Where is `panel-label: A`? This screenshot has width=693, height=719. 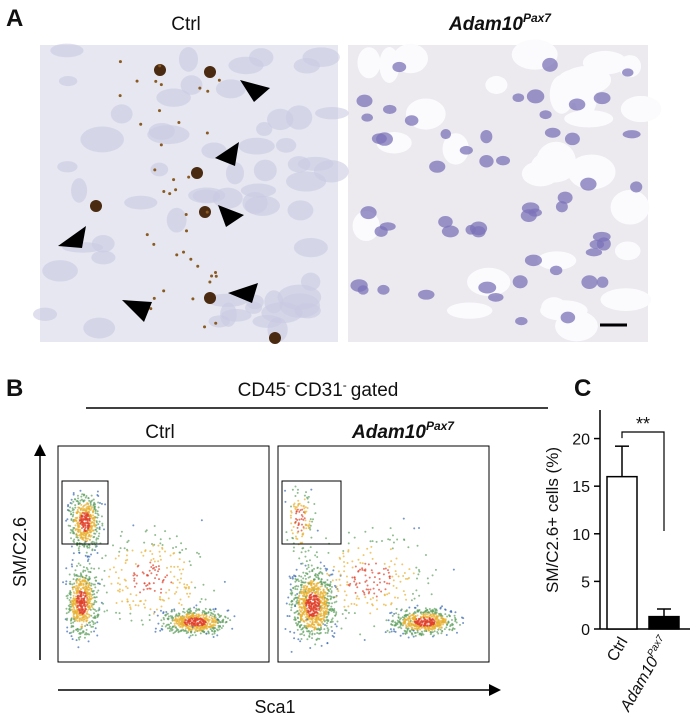 panel-label: A is located at coordinates (14, 18).